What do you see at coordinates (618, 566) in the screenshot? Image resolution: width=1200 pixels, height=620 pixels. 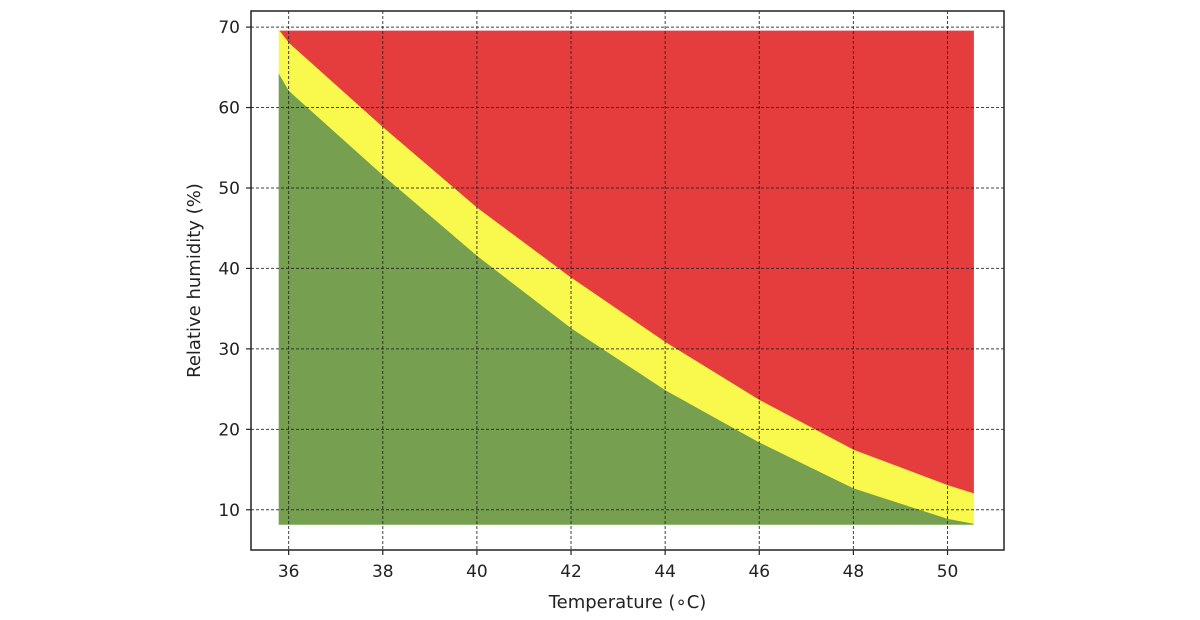 I see `x-axis: 36 38 40 42 44 46 48 50` at bounding box center [618, 566].